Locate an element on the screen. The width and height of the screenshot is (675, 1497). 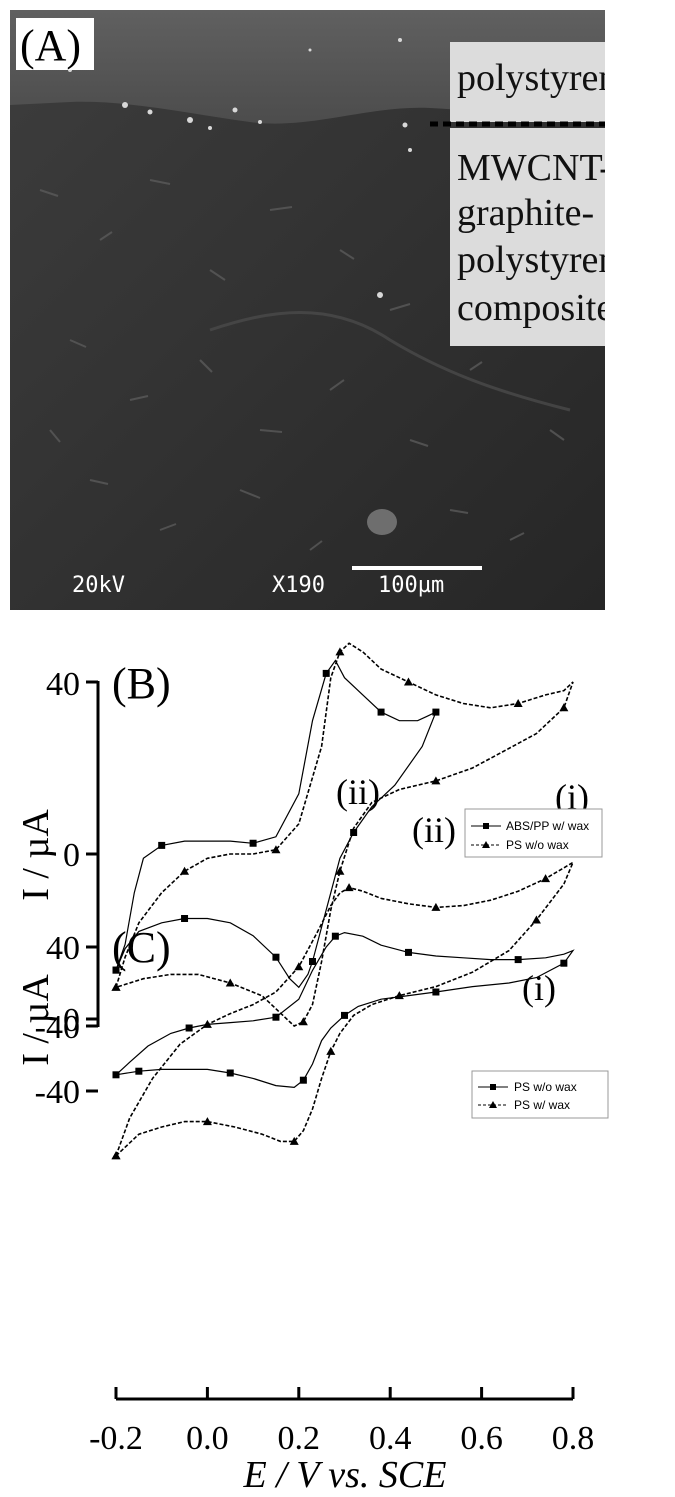
panel-c-y-tick-label-40: 40 is located at coordinates (63, 948).